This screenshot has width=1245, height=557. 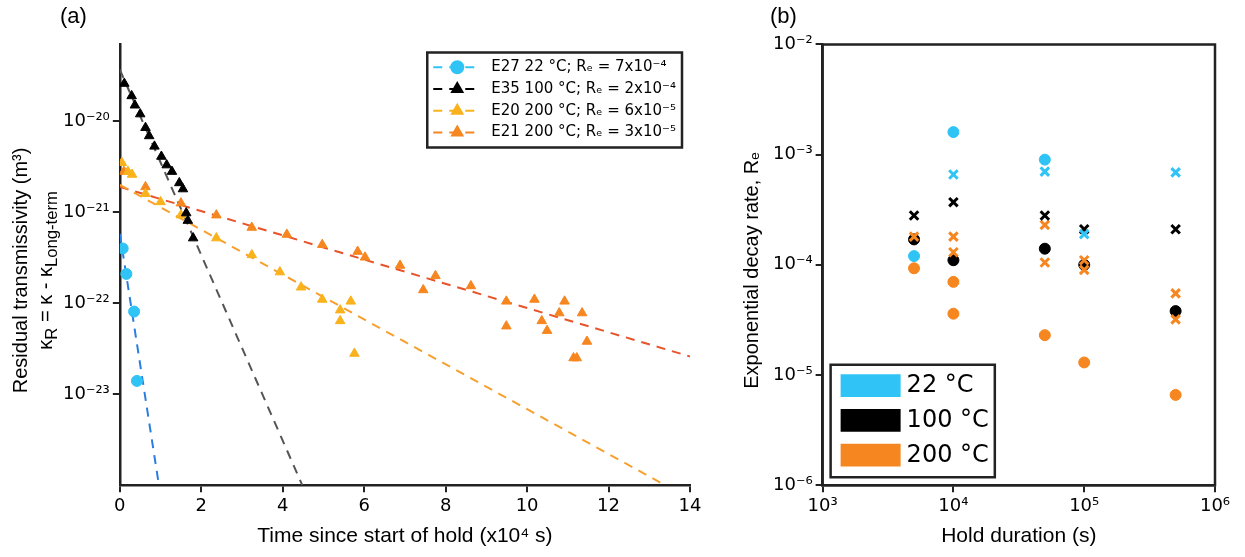 What do you see at coordinates (793, 483) in the screenshot?
I see `y-tick-label: 10⁻⁶` at bounding box center [793, 483].